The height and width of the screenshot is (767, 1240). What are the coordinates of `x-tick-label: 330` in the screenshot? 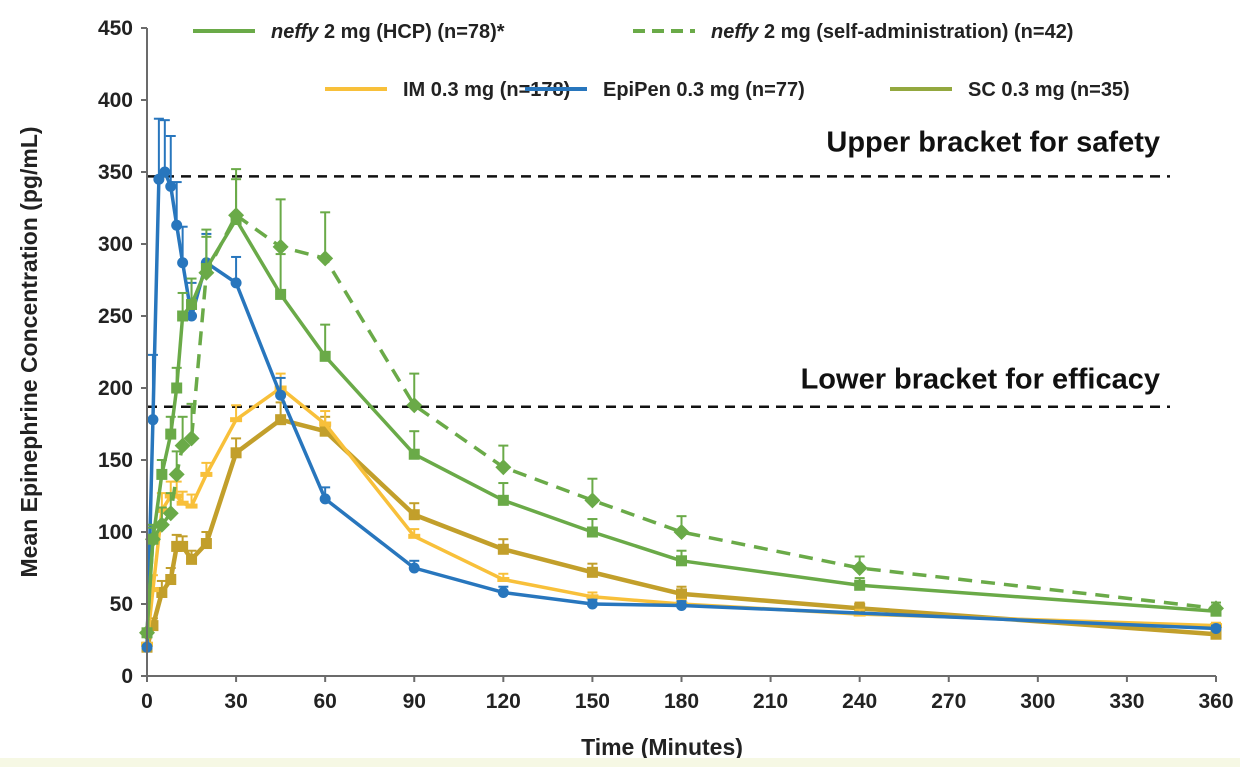 It's located at (1126, 701).